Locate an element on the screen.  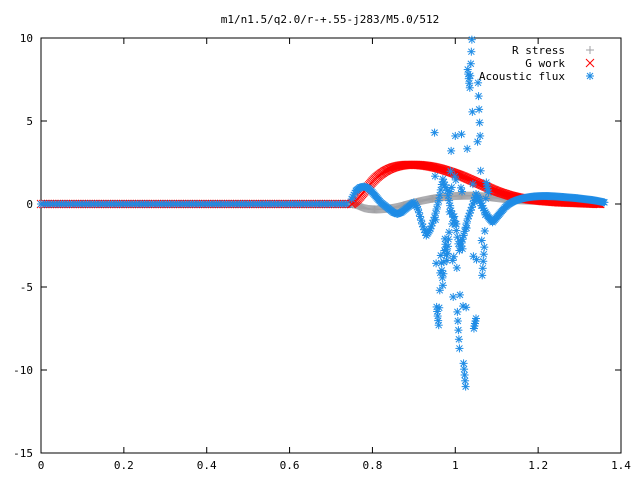
y-tick-label: -10 is located at coordinates (23, 370).